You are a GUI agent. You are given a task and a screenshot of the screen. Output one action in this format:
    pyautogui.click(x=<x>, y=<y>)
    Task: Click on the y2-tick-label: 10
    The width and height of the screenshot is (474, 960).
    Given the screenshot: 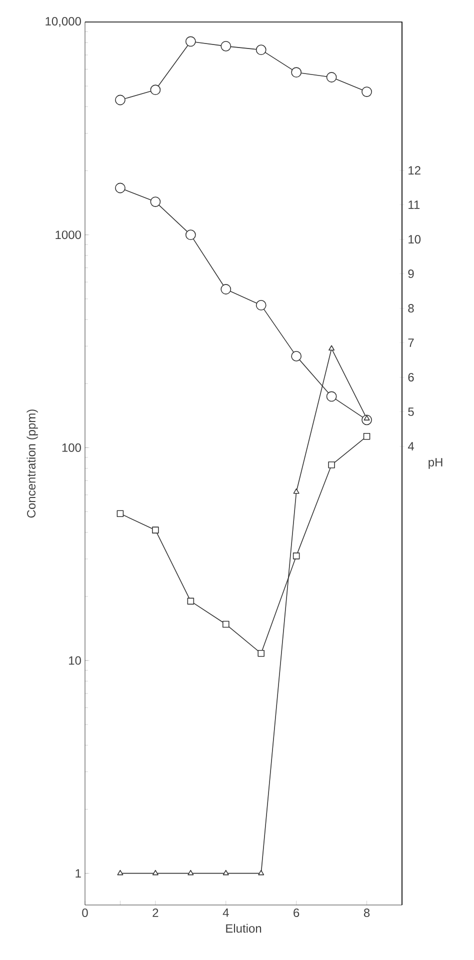 What is the action you would take?
    pyautogui.click(x=414, y=239)
    